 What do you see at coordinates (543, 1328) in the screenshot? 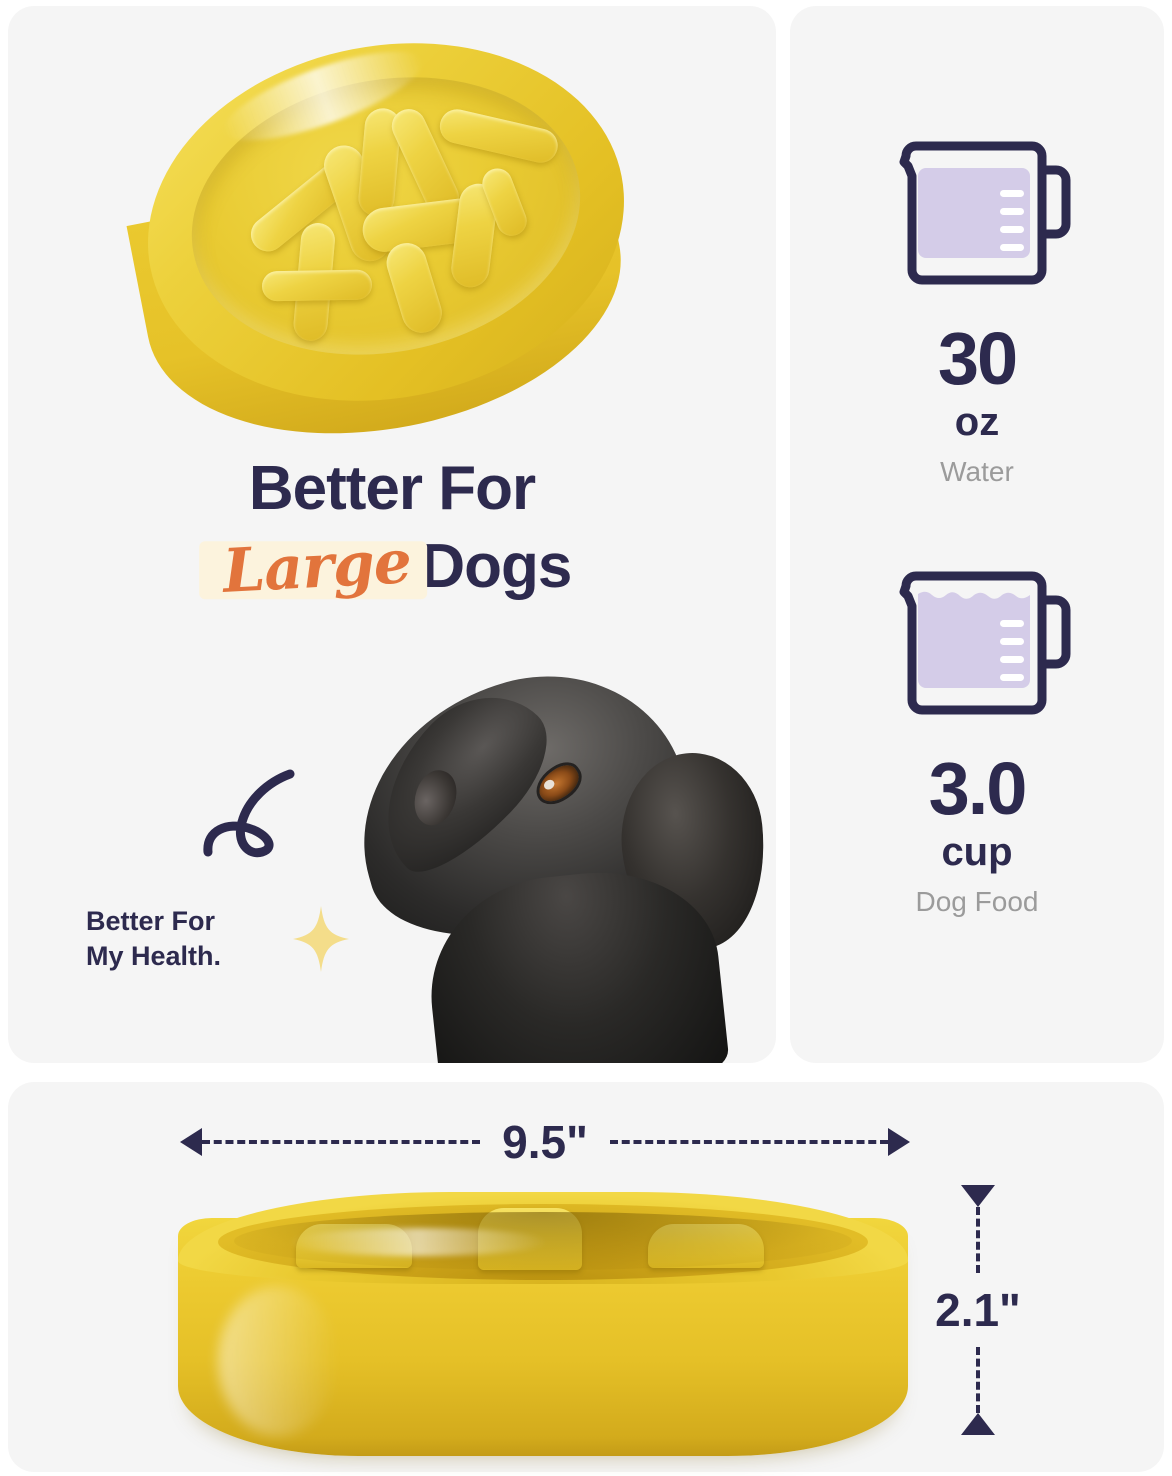
I see `side-bowl-image` at bounding box center [543, 1328].